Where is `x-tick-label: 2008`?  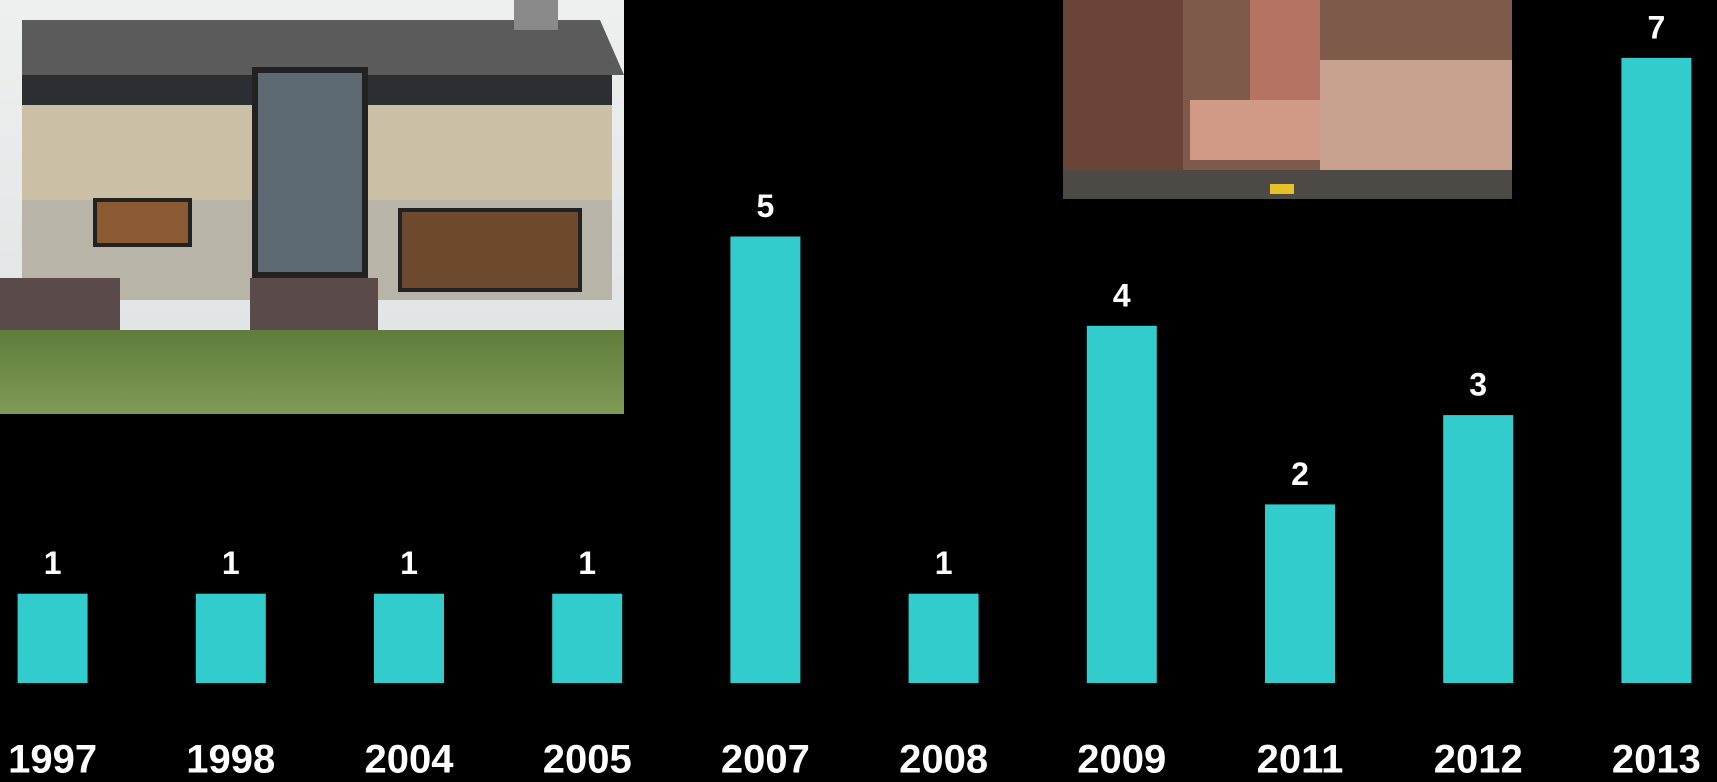
x-tick-label: 2008 is located at coordinates (943, 760).